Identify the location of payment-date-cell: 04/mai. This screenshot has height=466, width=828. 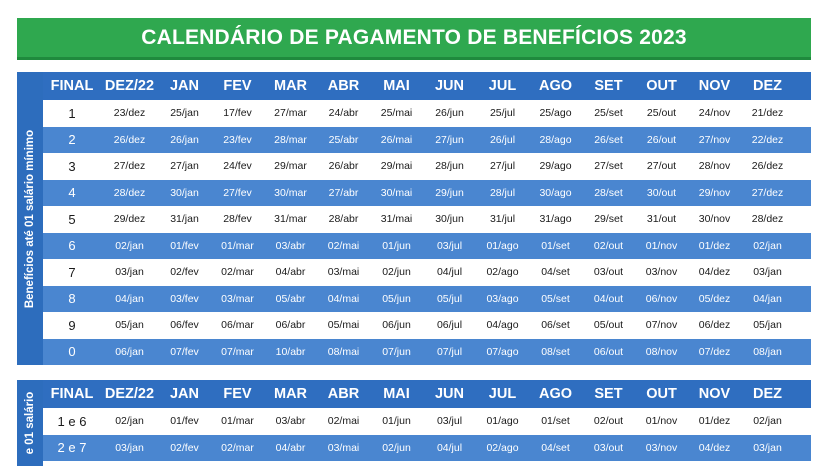
(343, 298).